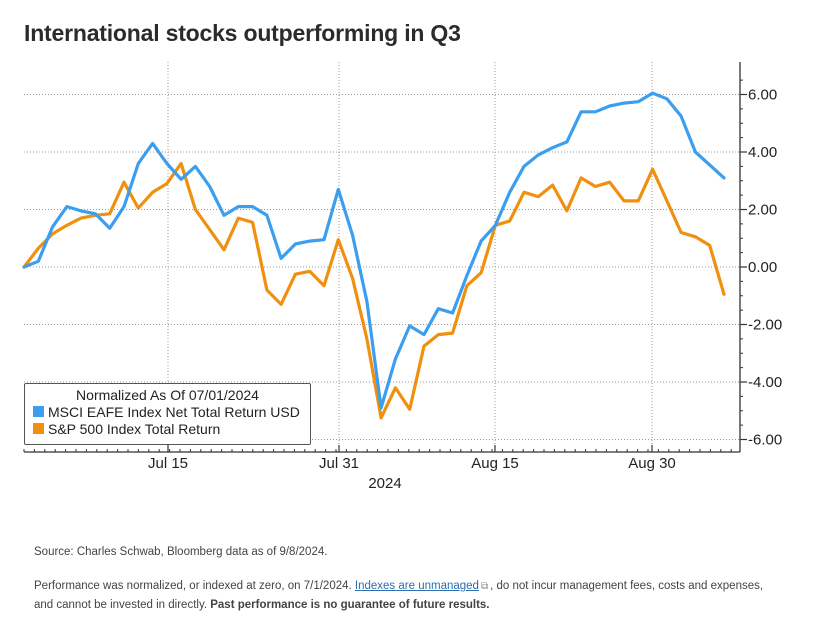  Describe the element at coordinates (339, 463) in the screenshot. I see `x-tick-label: Jul 31` at that location.